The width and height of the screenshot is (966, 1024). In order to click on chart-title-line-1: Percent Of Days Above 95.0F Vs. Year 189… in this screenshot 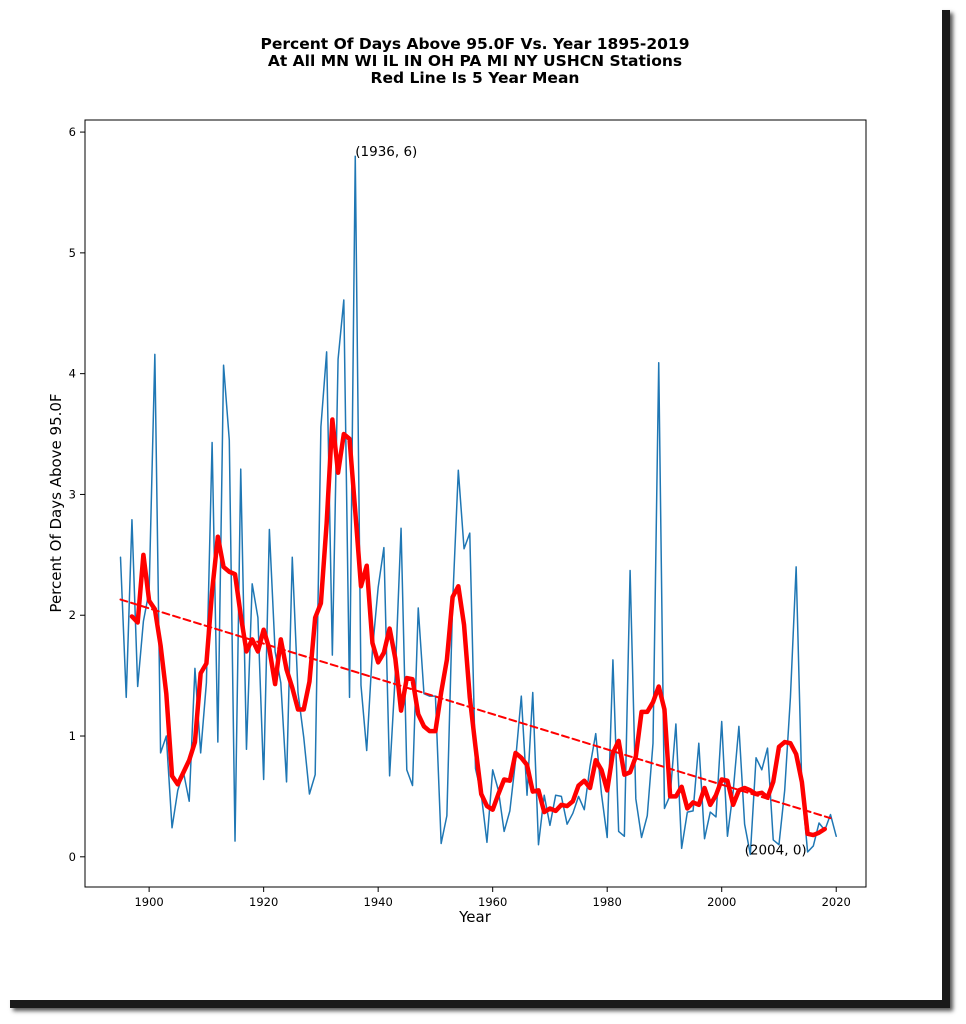, I will do `click(475, 44)`.